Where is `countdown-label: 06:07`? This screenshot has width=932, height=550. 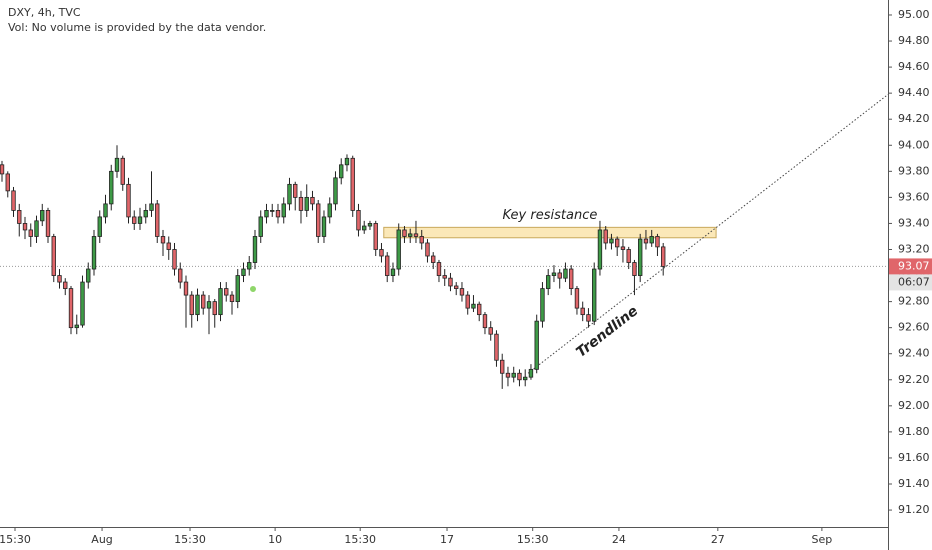 countdown-label: 06:07 is located at coordinates (914, 281).